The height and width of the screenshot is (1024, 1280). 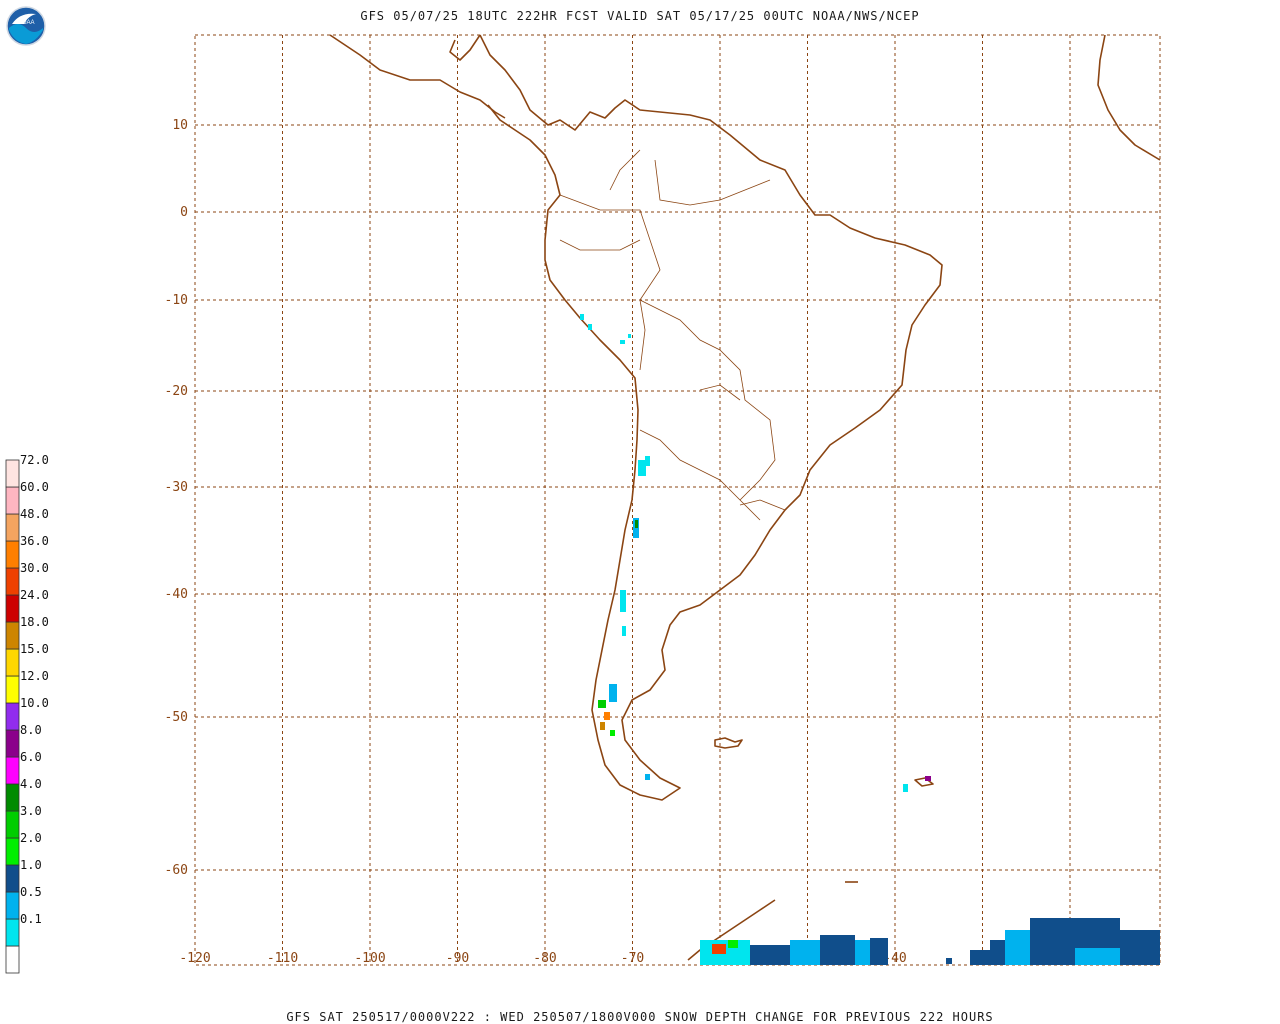 What do you see at coordinates (34, 595) in the screenshot?
I see `colorbar-label: 24.0` at bounding box center [34, 595].